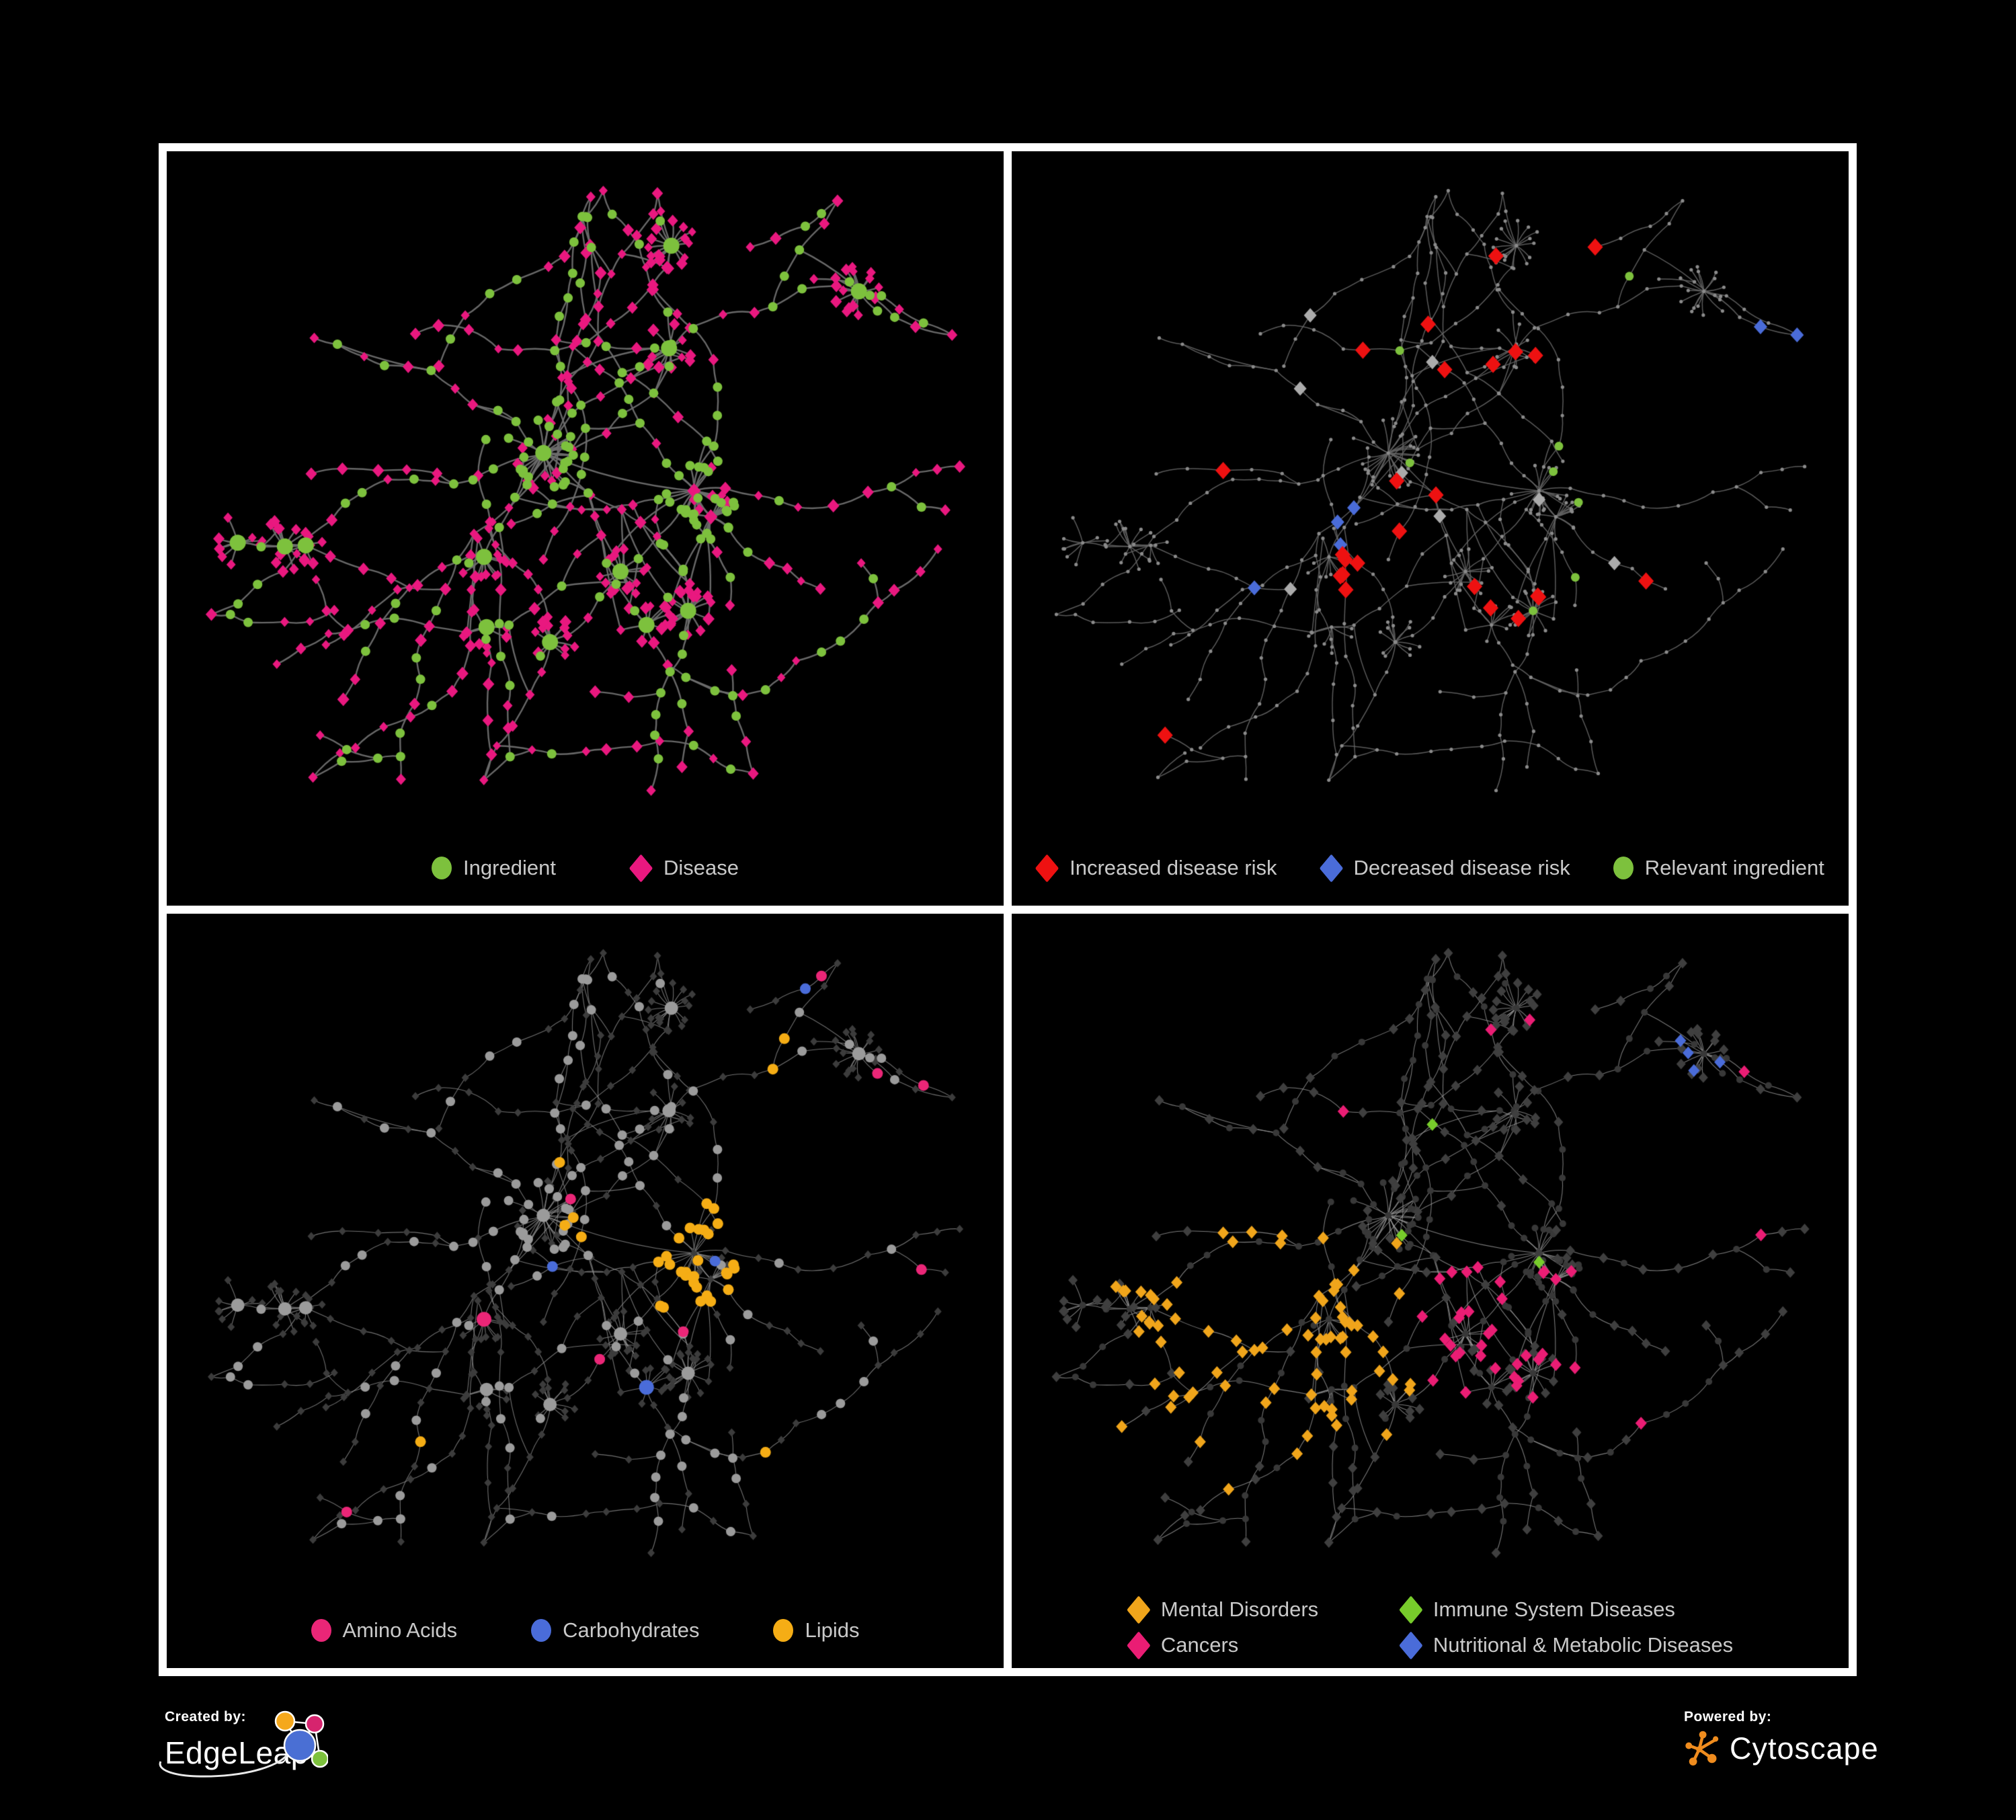  I want to click on legend-label: Cancers, so click(1199, 1645).